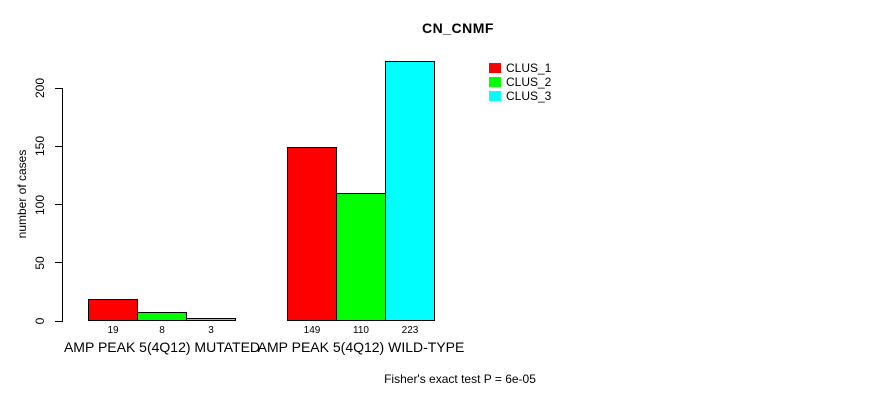 The width and height of the screenshot is (890, 400). I want to click on stat-annotation: Fisher's exact test P = 6e-05, so click(460, 379).